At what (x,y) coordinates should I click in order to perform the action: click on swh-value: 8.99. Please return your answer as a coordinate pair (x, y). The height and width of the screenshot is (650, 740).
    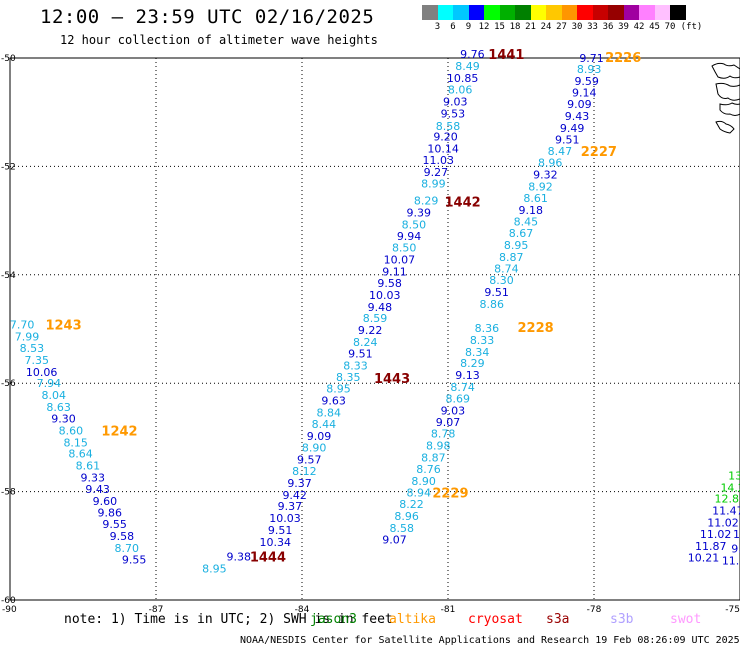
    Looking at the image, I should click on (433, 184).